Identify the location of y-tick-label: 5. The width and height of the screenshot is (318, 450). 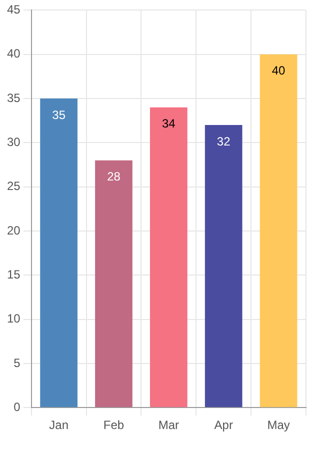
(17, 363).